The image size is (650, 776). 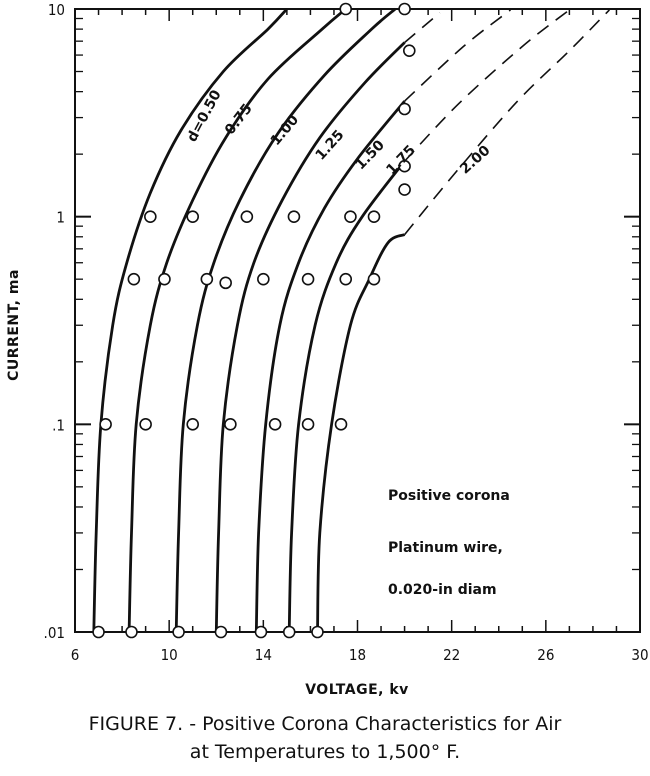 I want to click on curve-label: 1.75, so click(x=401, y=160).